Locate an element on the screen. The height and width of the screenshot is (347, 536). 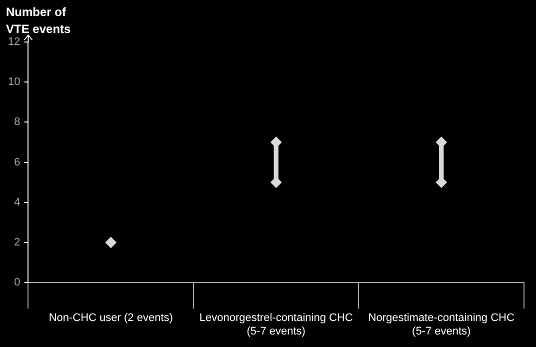
y-tick-label: 12 is located at coordinates (14, 42).